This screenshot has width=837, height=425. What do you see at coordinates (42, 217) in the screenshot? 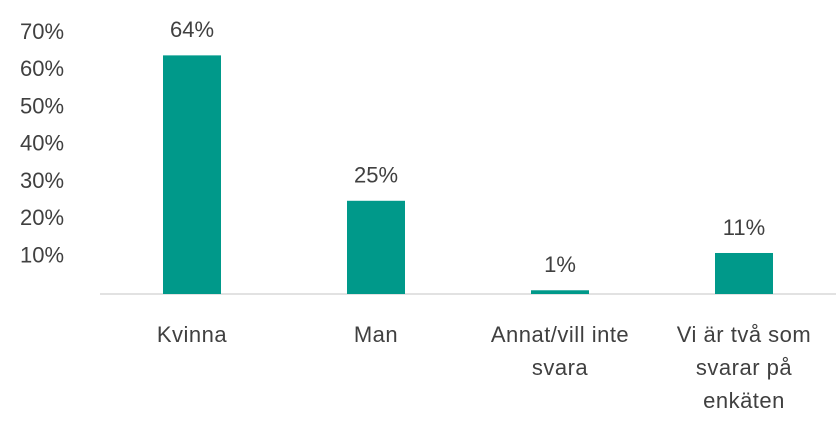
I see `y-tick-label: 20%` at bounding box center [42, 217].